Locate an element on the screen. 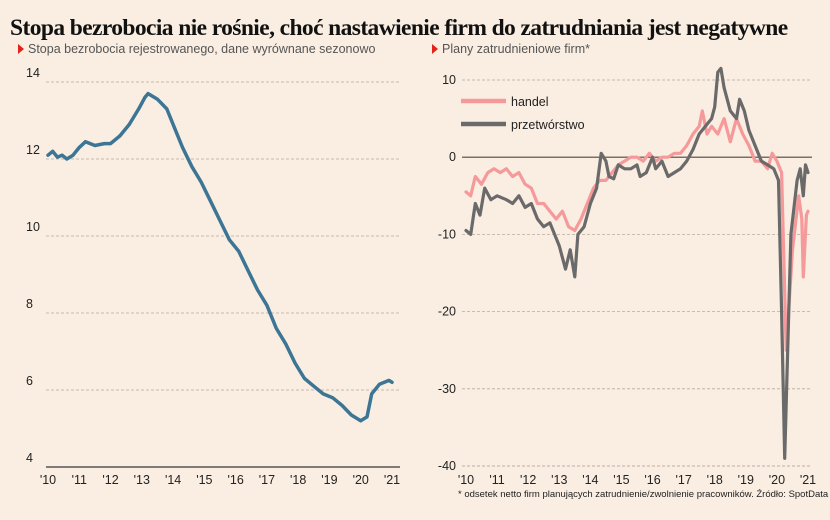 The height and width of the screenshot is (520, 830). y-tick-label: 0 is located at coordinates (452, 157).